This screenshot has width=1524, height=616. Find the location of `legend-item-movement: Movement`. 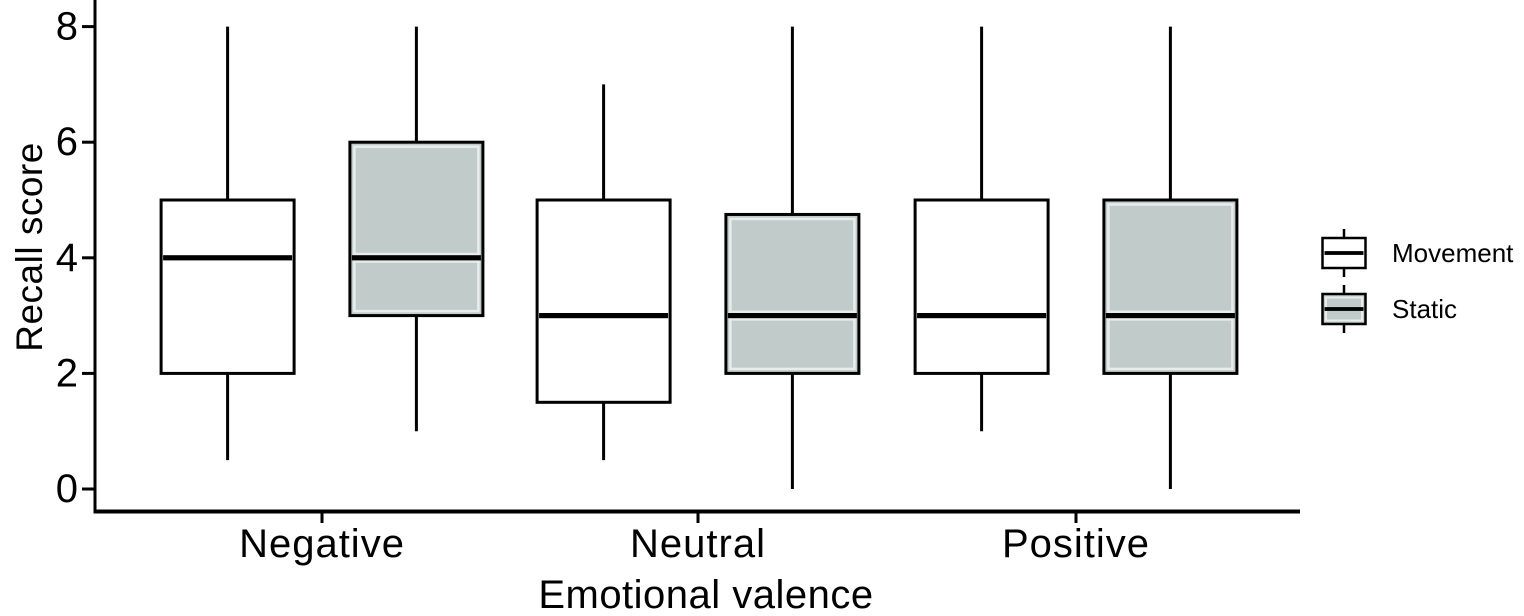

legend-item-movement: Movement is located at coordinates (1417, 253).